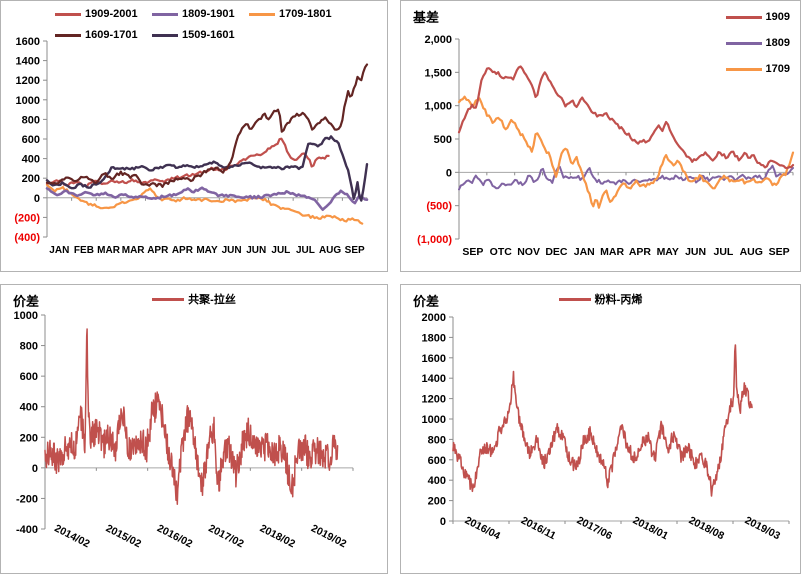 This screenshot has height=574, width=801. What do you see at coordinates (207, 198) in the screenshot?
I see `series-line-1809-1901` at bounding box center [207, 198].